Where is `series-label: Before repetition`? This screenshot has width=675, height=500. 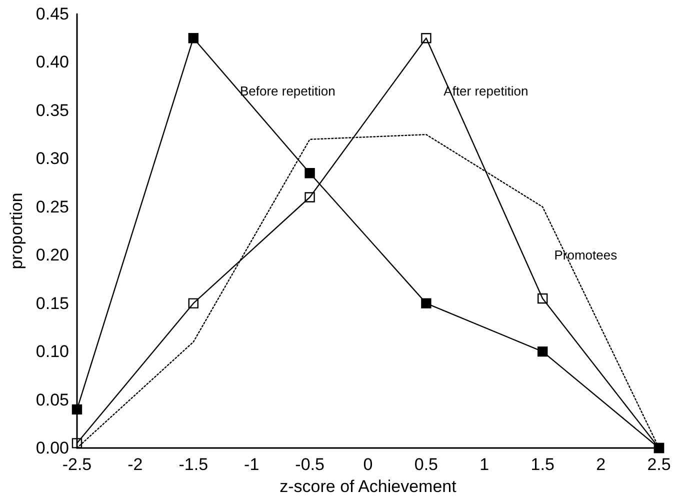 series-label: Before repetition is located at coordinates (288, 91).